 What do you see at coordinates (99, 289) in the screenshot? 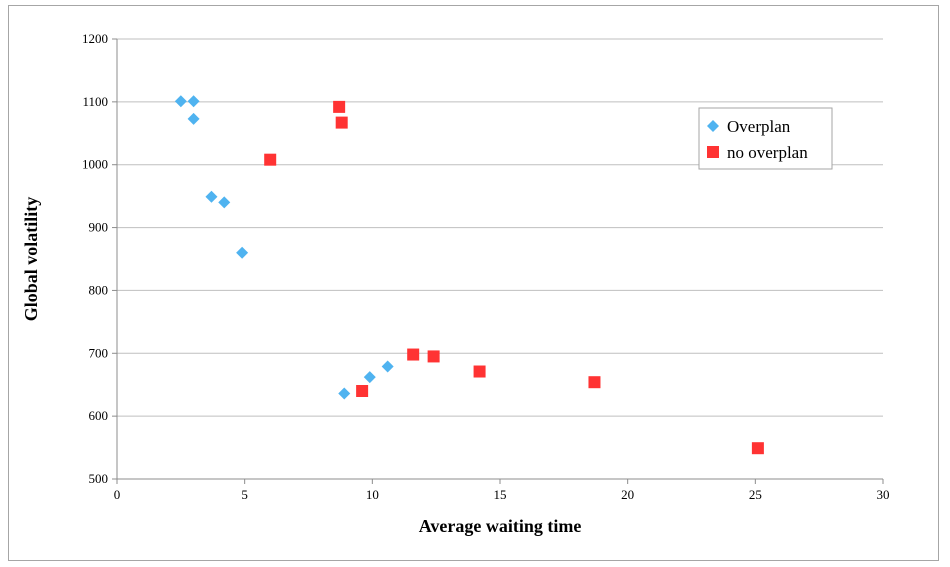
I see `y-tick-label: 800` at bounding box center [99, 289].